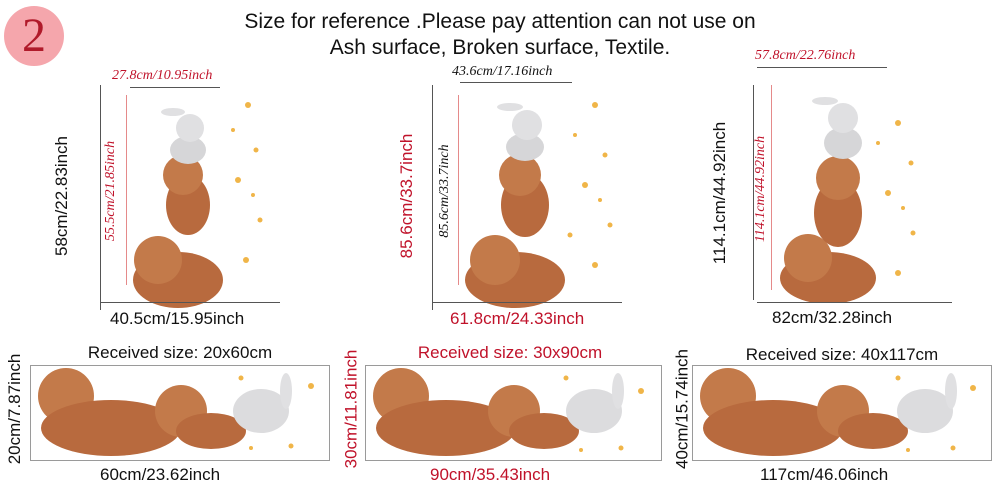  Describe the element at coordinates (508, 412) in the screenshot. I see `strip-2-artwork` at that location.